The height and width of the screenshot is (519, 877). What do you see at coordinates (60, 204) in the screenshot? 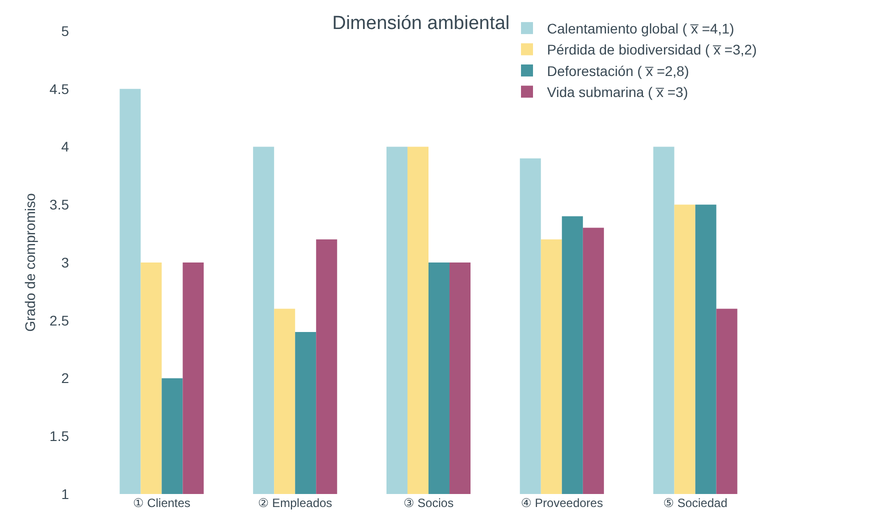
I see `y-tick-label: 3.5` at bounding box center [60, 204].